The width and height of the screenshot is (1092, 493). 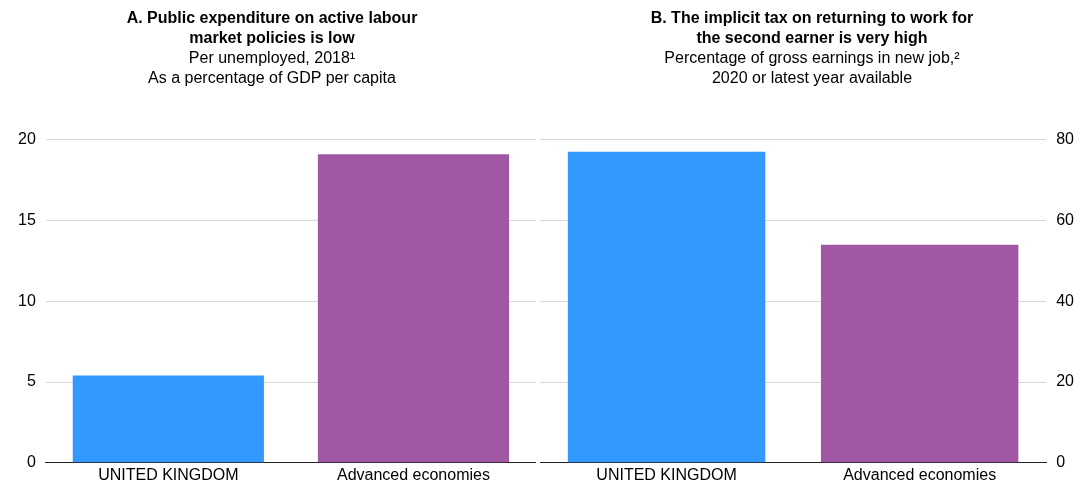 What do you see at coordinates (31, 381) in the screenshot?
I see `y-tick-label: 5` at bounding box center [31, 381].